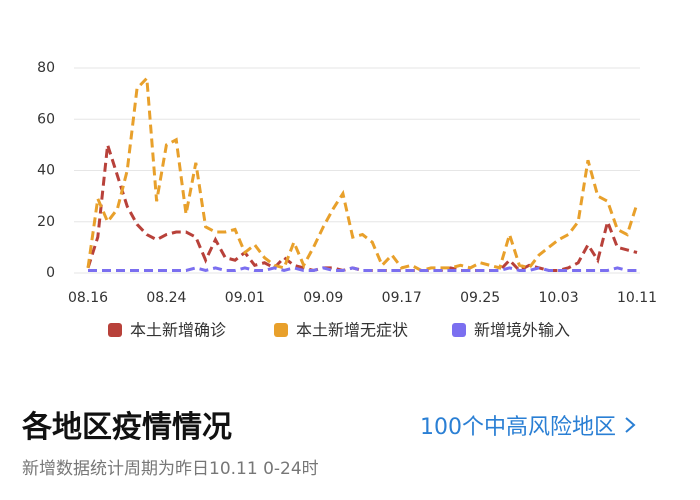 The height and width of the screenshot is (500, 700). Describe the element at coordinates (559, 298) in the screenshot. I see `x-tick-label: 10.03` at that location.